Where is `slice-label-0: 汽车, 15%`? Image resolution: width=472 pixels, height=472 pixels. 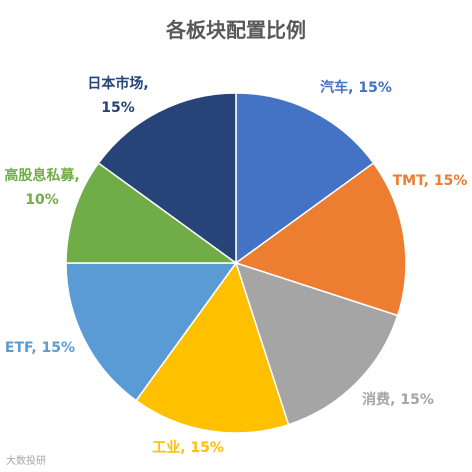 slice-label-0: 汽车, 15% is located at coordinates (356, 87).